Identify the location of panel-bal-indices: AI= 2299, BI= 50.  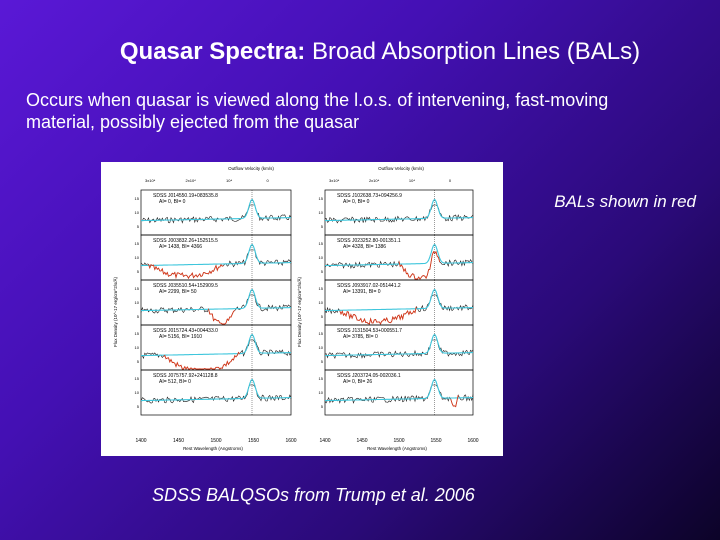
(178, 292).